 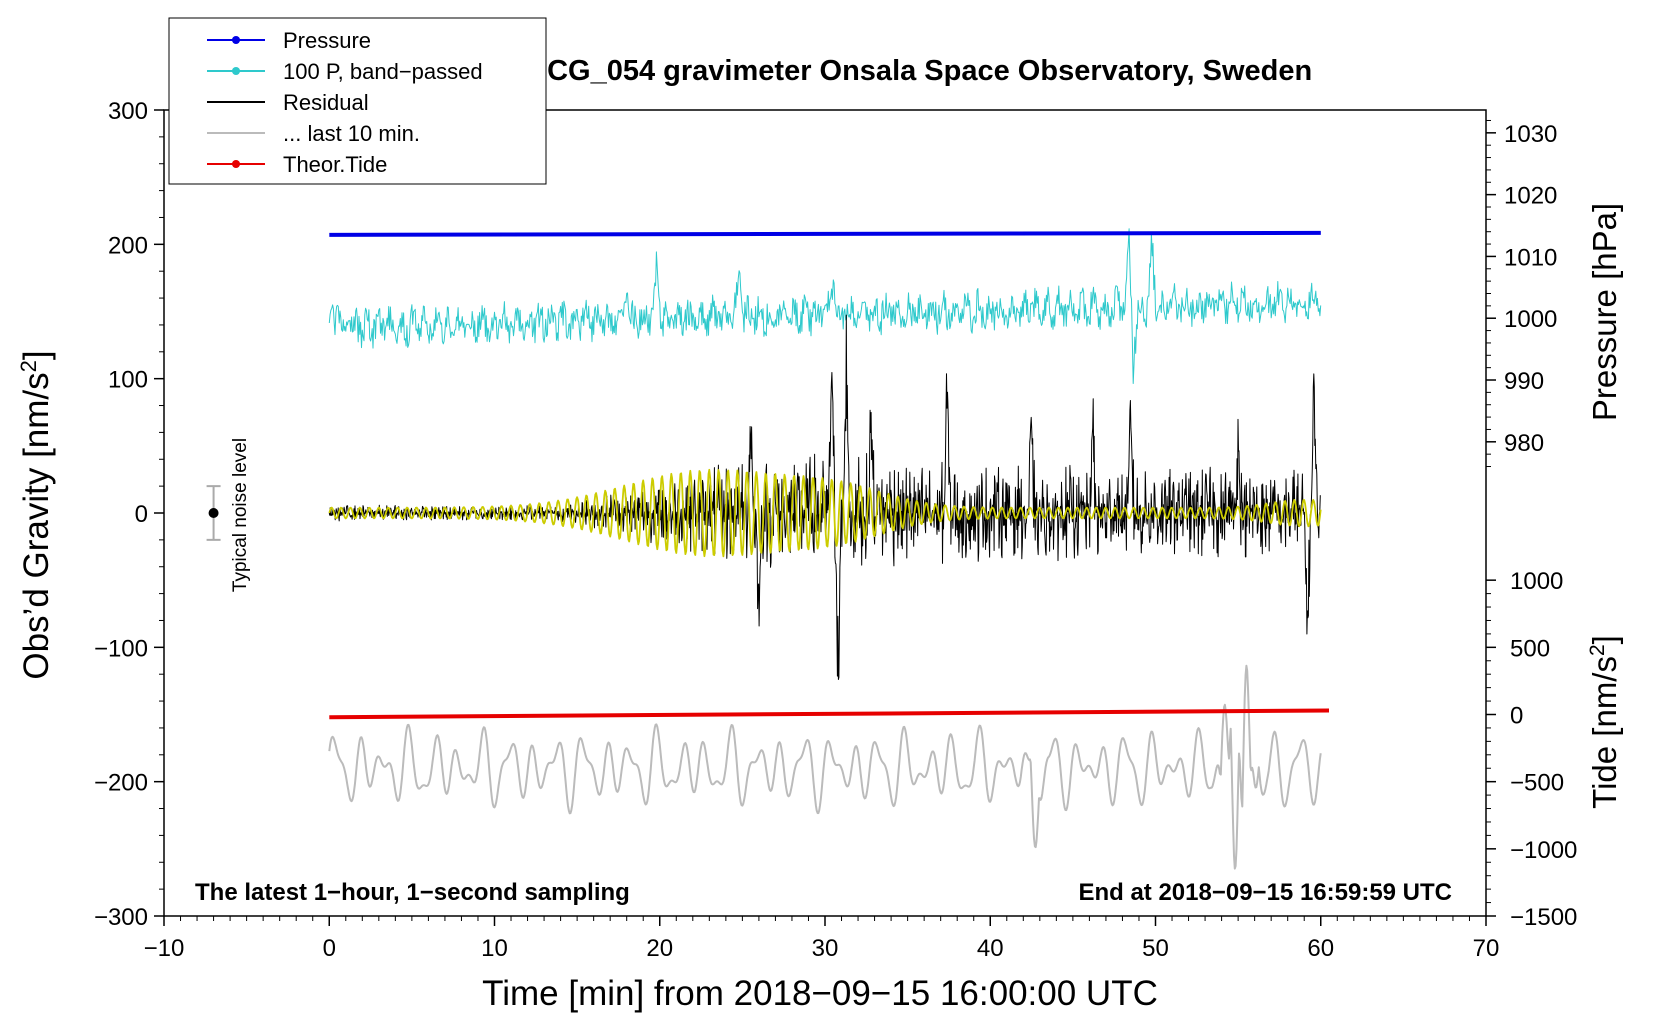 I want to click on y-tick-label: 200, so click(x=128, y=245).